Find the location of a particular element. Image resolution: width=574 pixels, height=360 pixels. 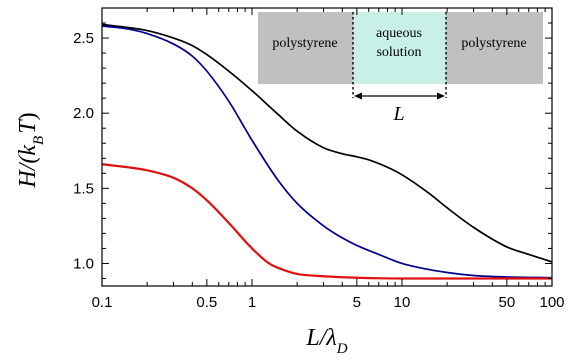

inset-left-polystyrene-block is located at coordinates (305, 48).